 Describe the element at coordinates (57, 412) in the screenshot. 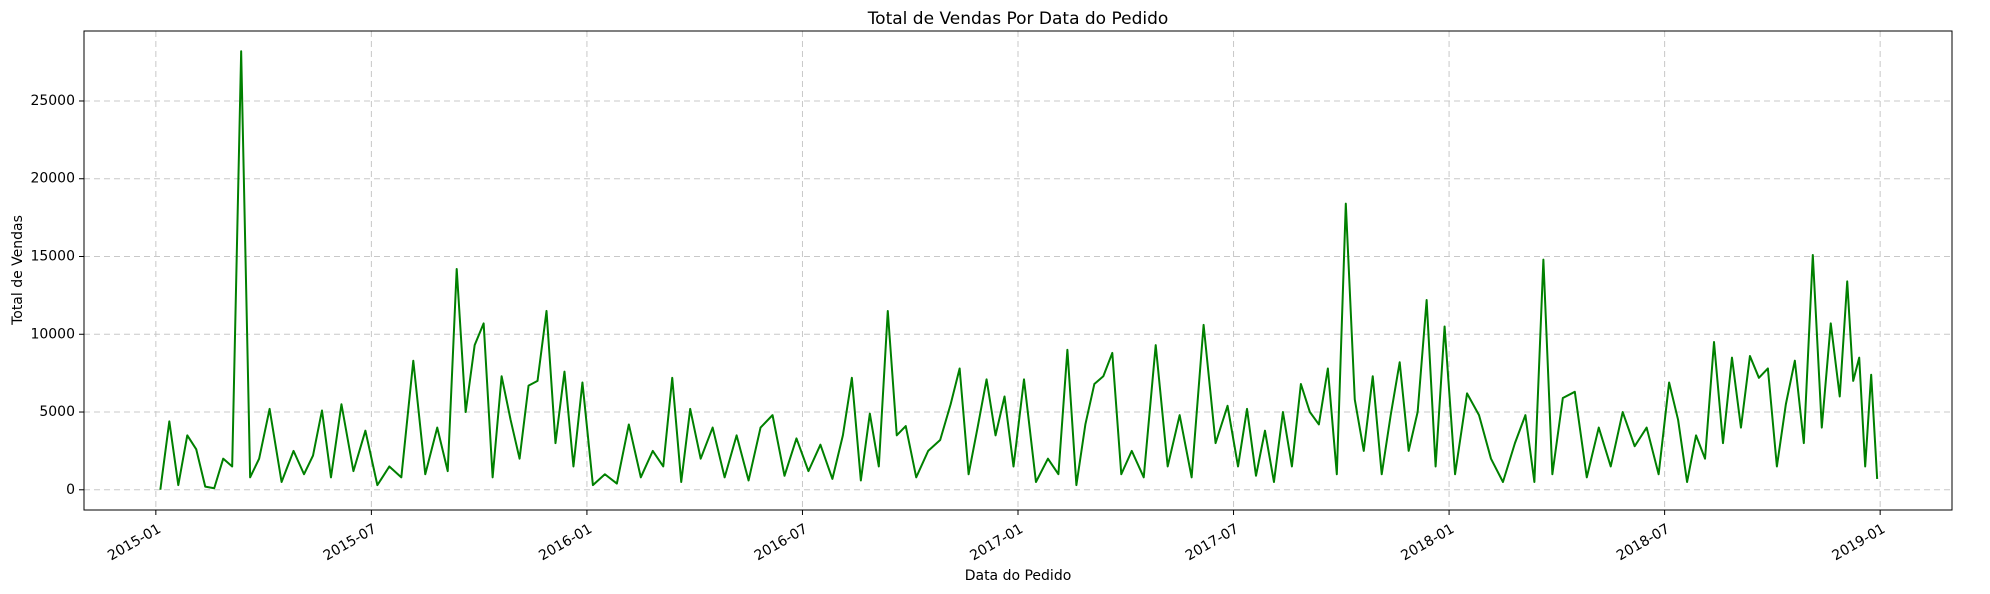

I see `y-tick-label: 5000` at that location.